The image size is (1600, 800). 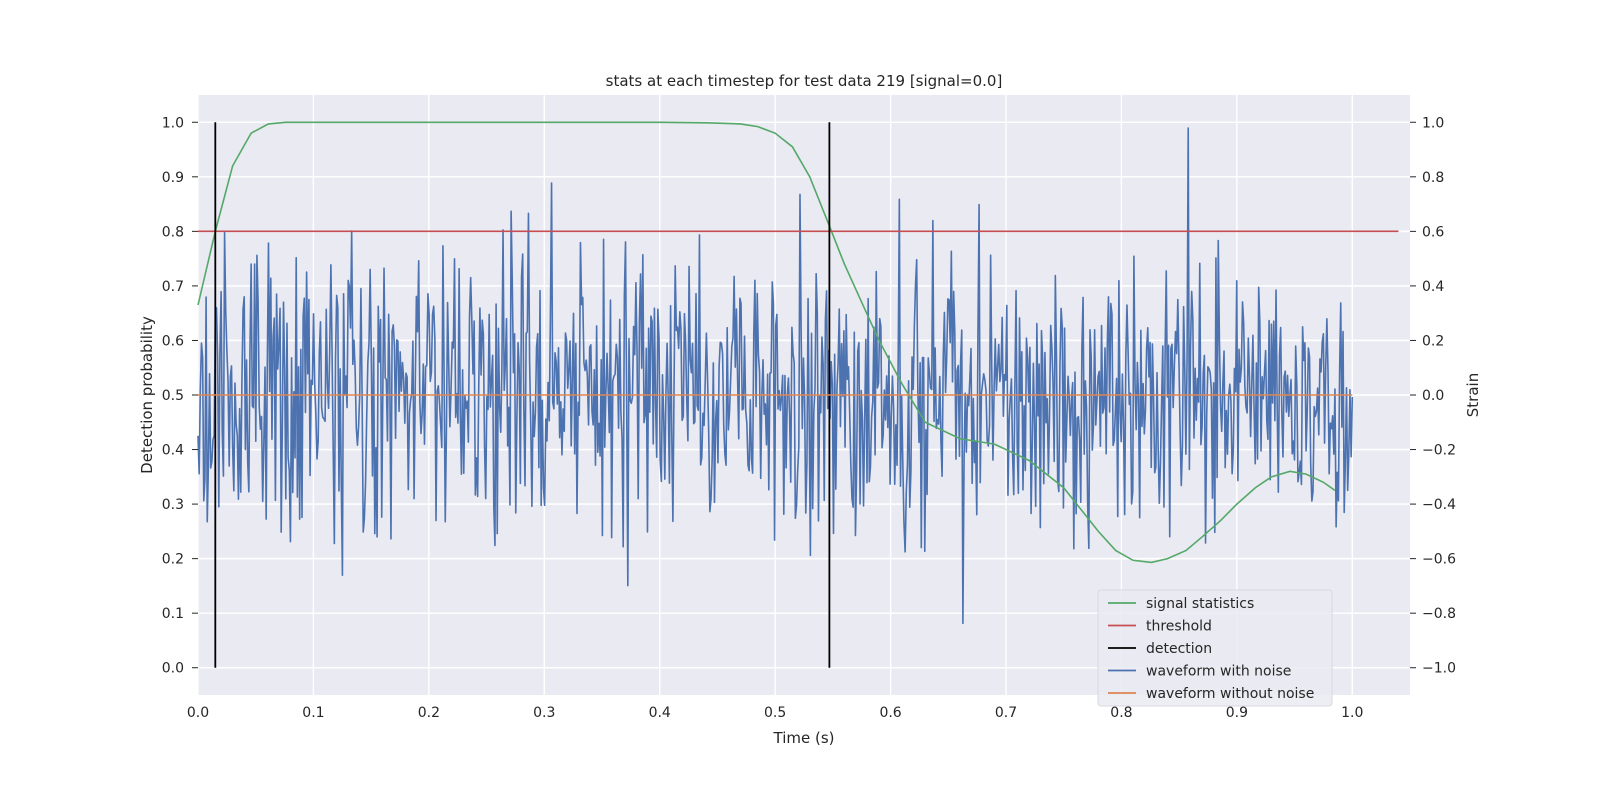 I want to click on right-y-tick-label: 0.0, so click(x=1433, y=396).